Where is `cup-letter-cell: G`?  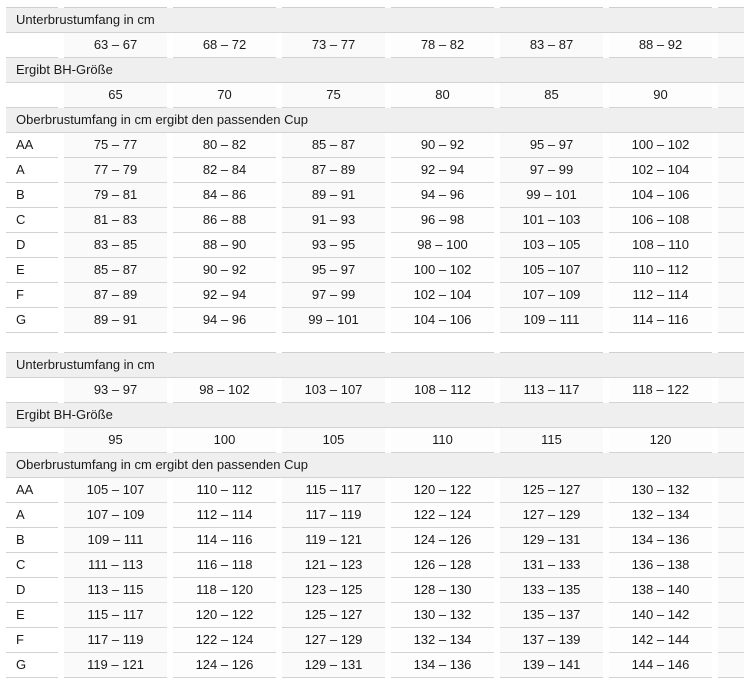
cup-letter-cell: G is located at coordinates (32, 665).